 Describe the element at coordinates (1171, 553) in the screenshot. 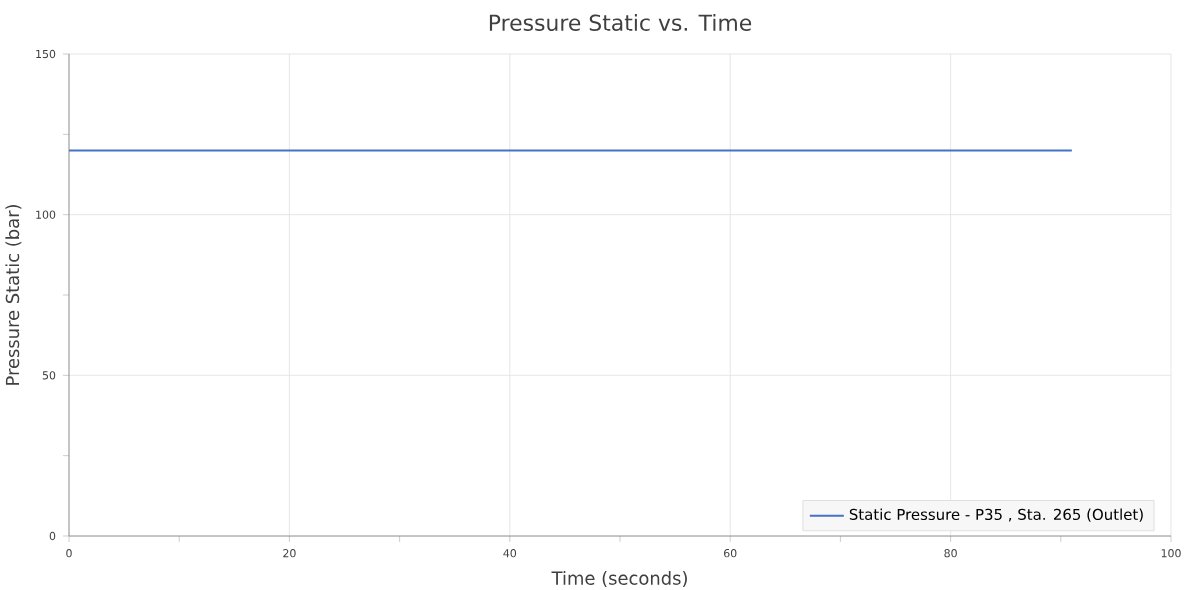

I see `x-tick-label: 100` at that location.